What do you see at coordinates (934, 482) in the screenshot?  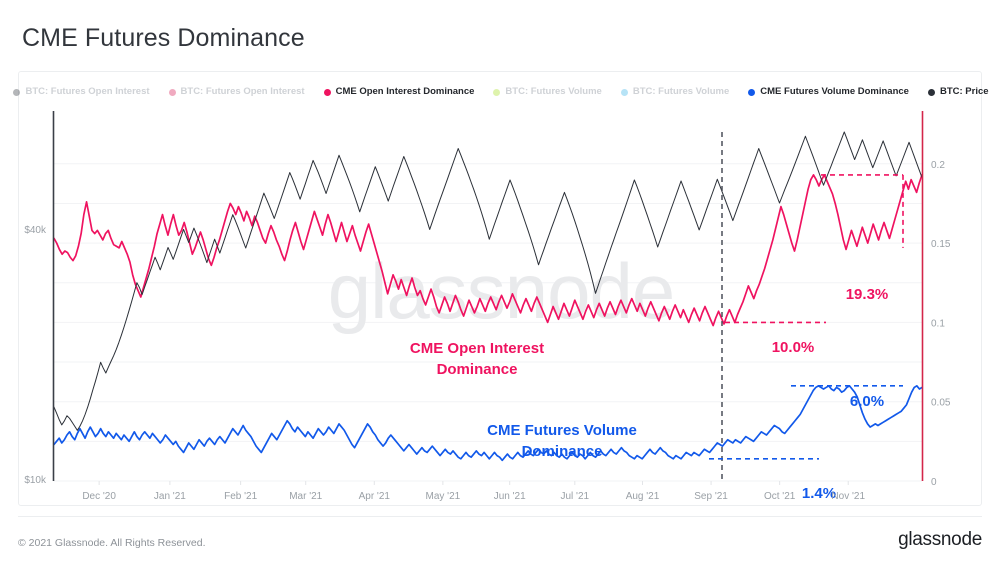 I see `right-tick-label: 0` at bounding box center [934, 482].